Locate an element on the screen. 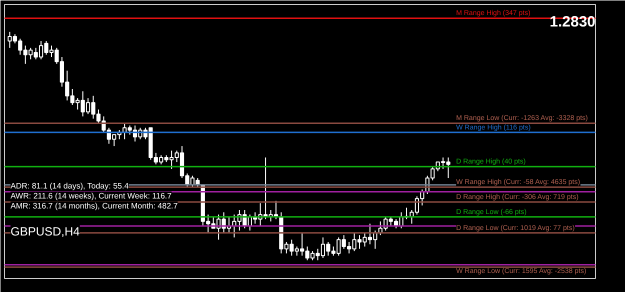  annotation: ADR: 81.1 (14 days), Today: 55.4 is located at coordinates (70, 186).